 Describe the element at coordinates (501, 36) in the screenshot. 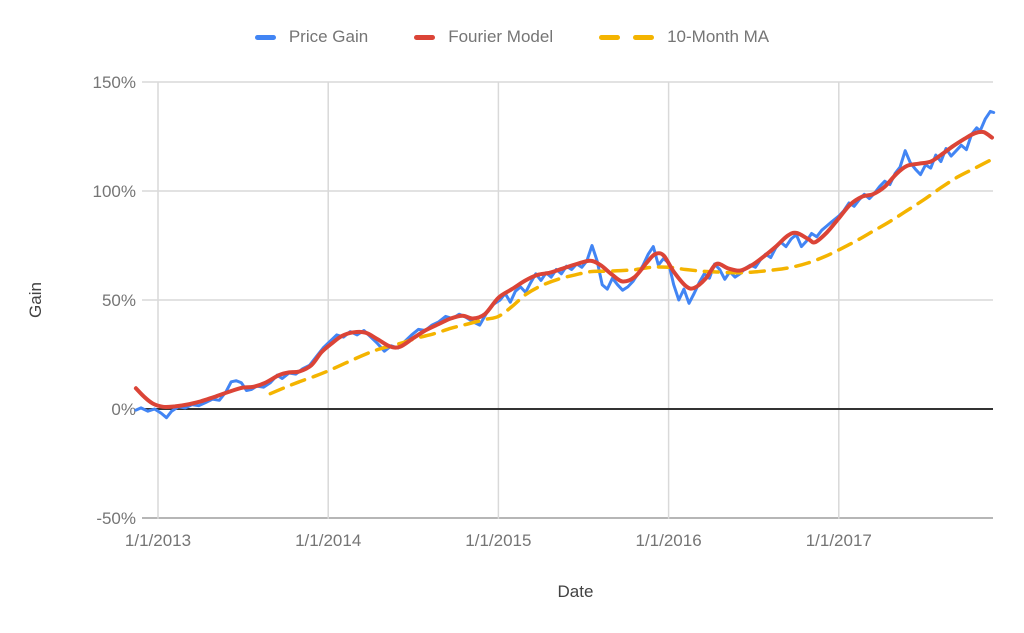

I see `legend-label-fourier-model: Fourier Model` at that location.